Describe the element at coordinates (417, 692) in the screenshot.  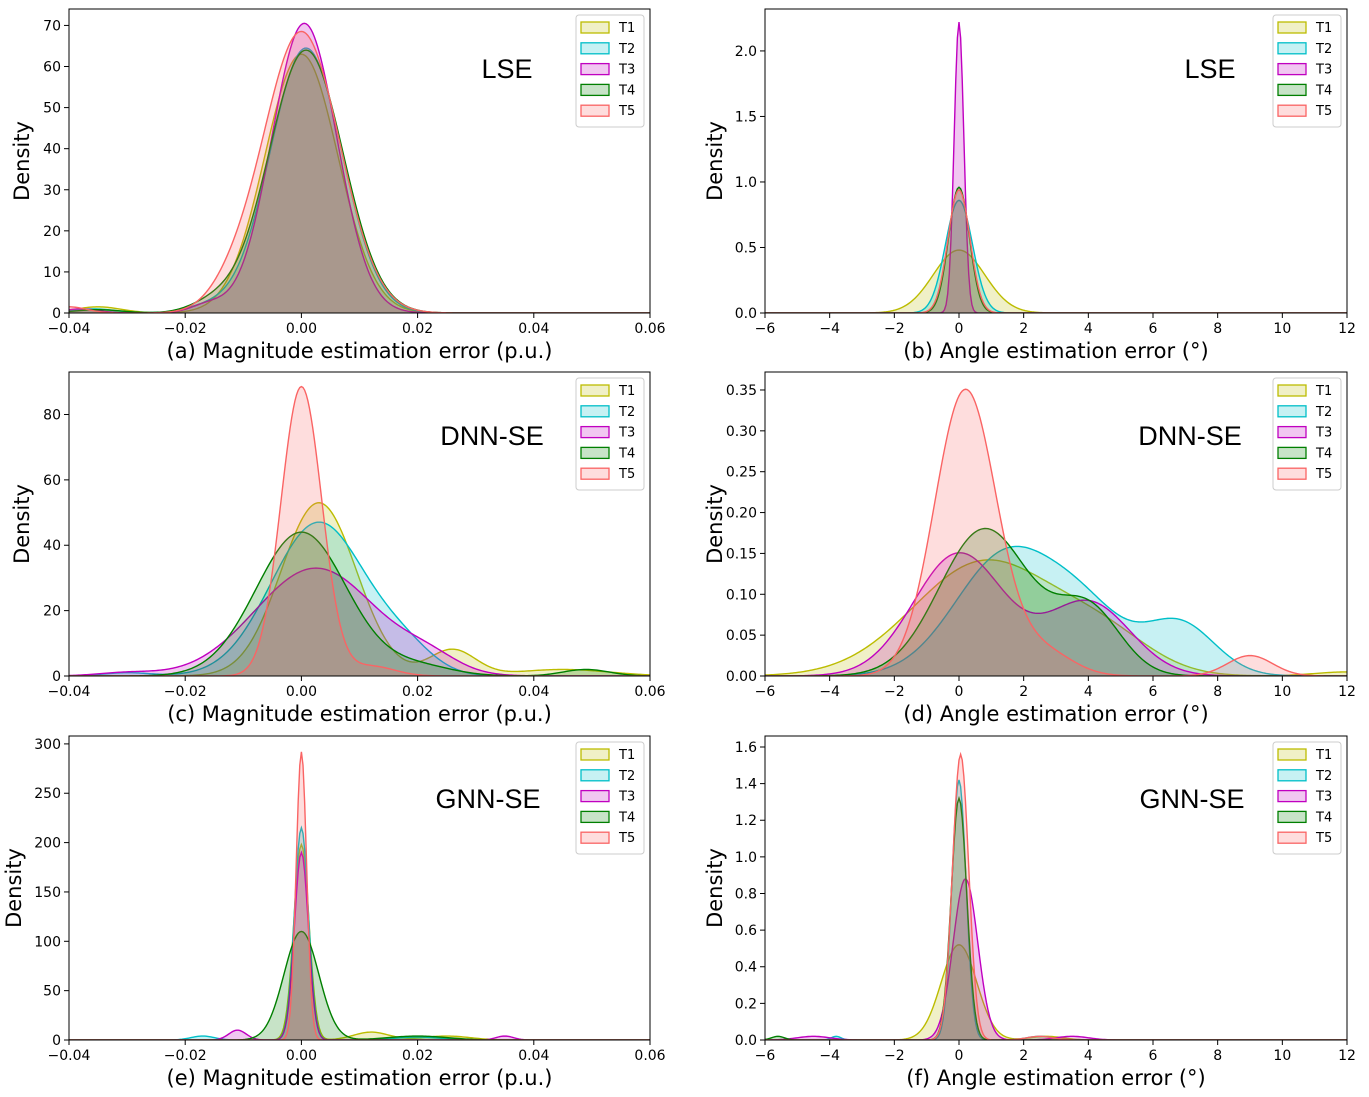
I see `x-tick-label: 0.02` at that location.